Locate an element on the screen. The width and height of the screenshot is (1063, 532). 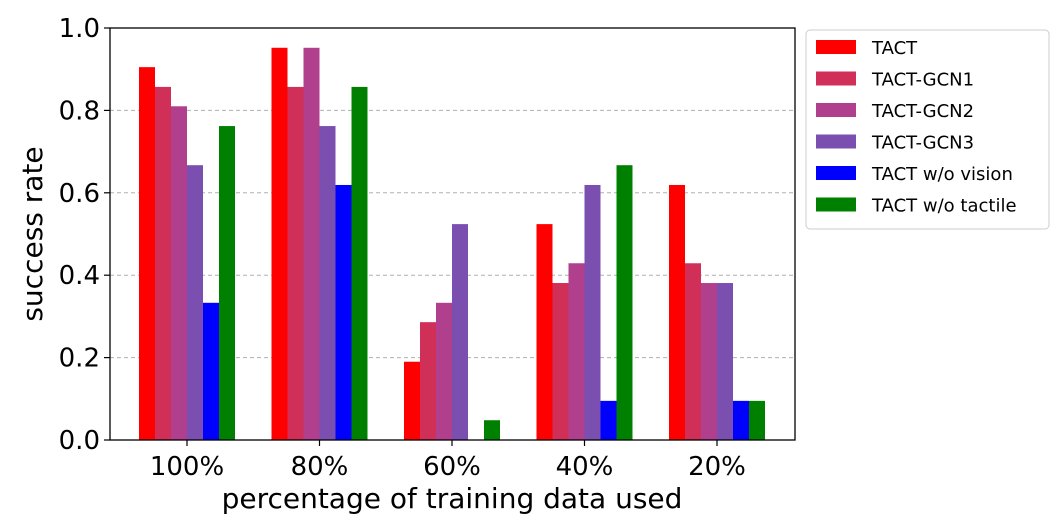
legend-label: TACT w/o vision is located at coordinates (942, 174).